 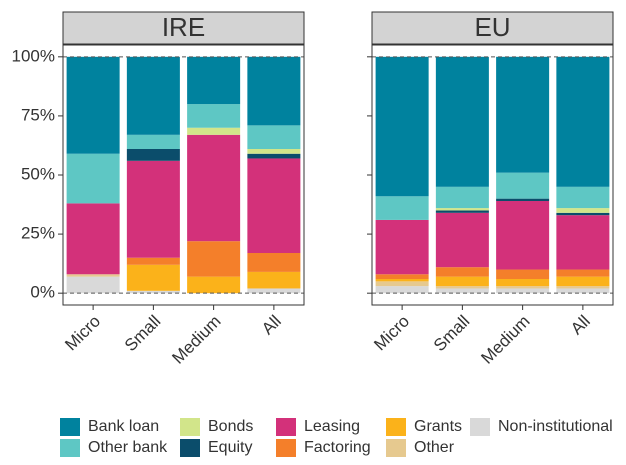 I want to click on y-tick-label: 25%, so click(x=38, y=233).